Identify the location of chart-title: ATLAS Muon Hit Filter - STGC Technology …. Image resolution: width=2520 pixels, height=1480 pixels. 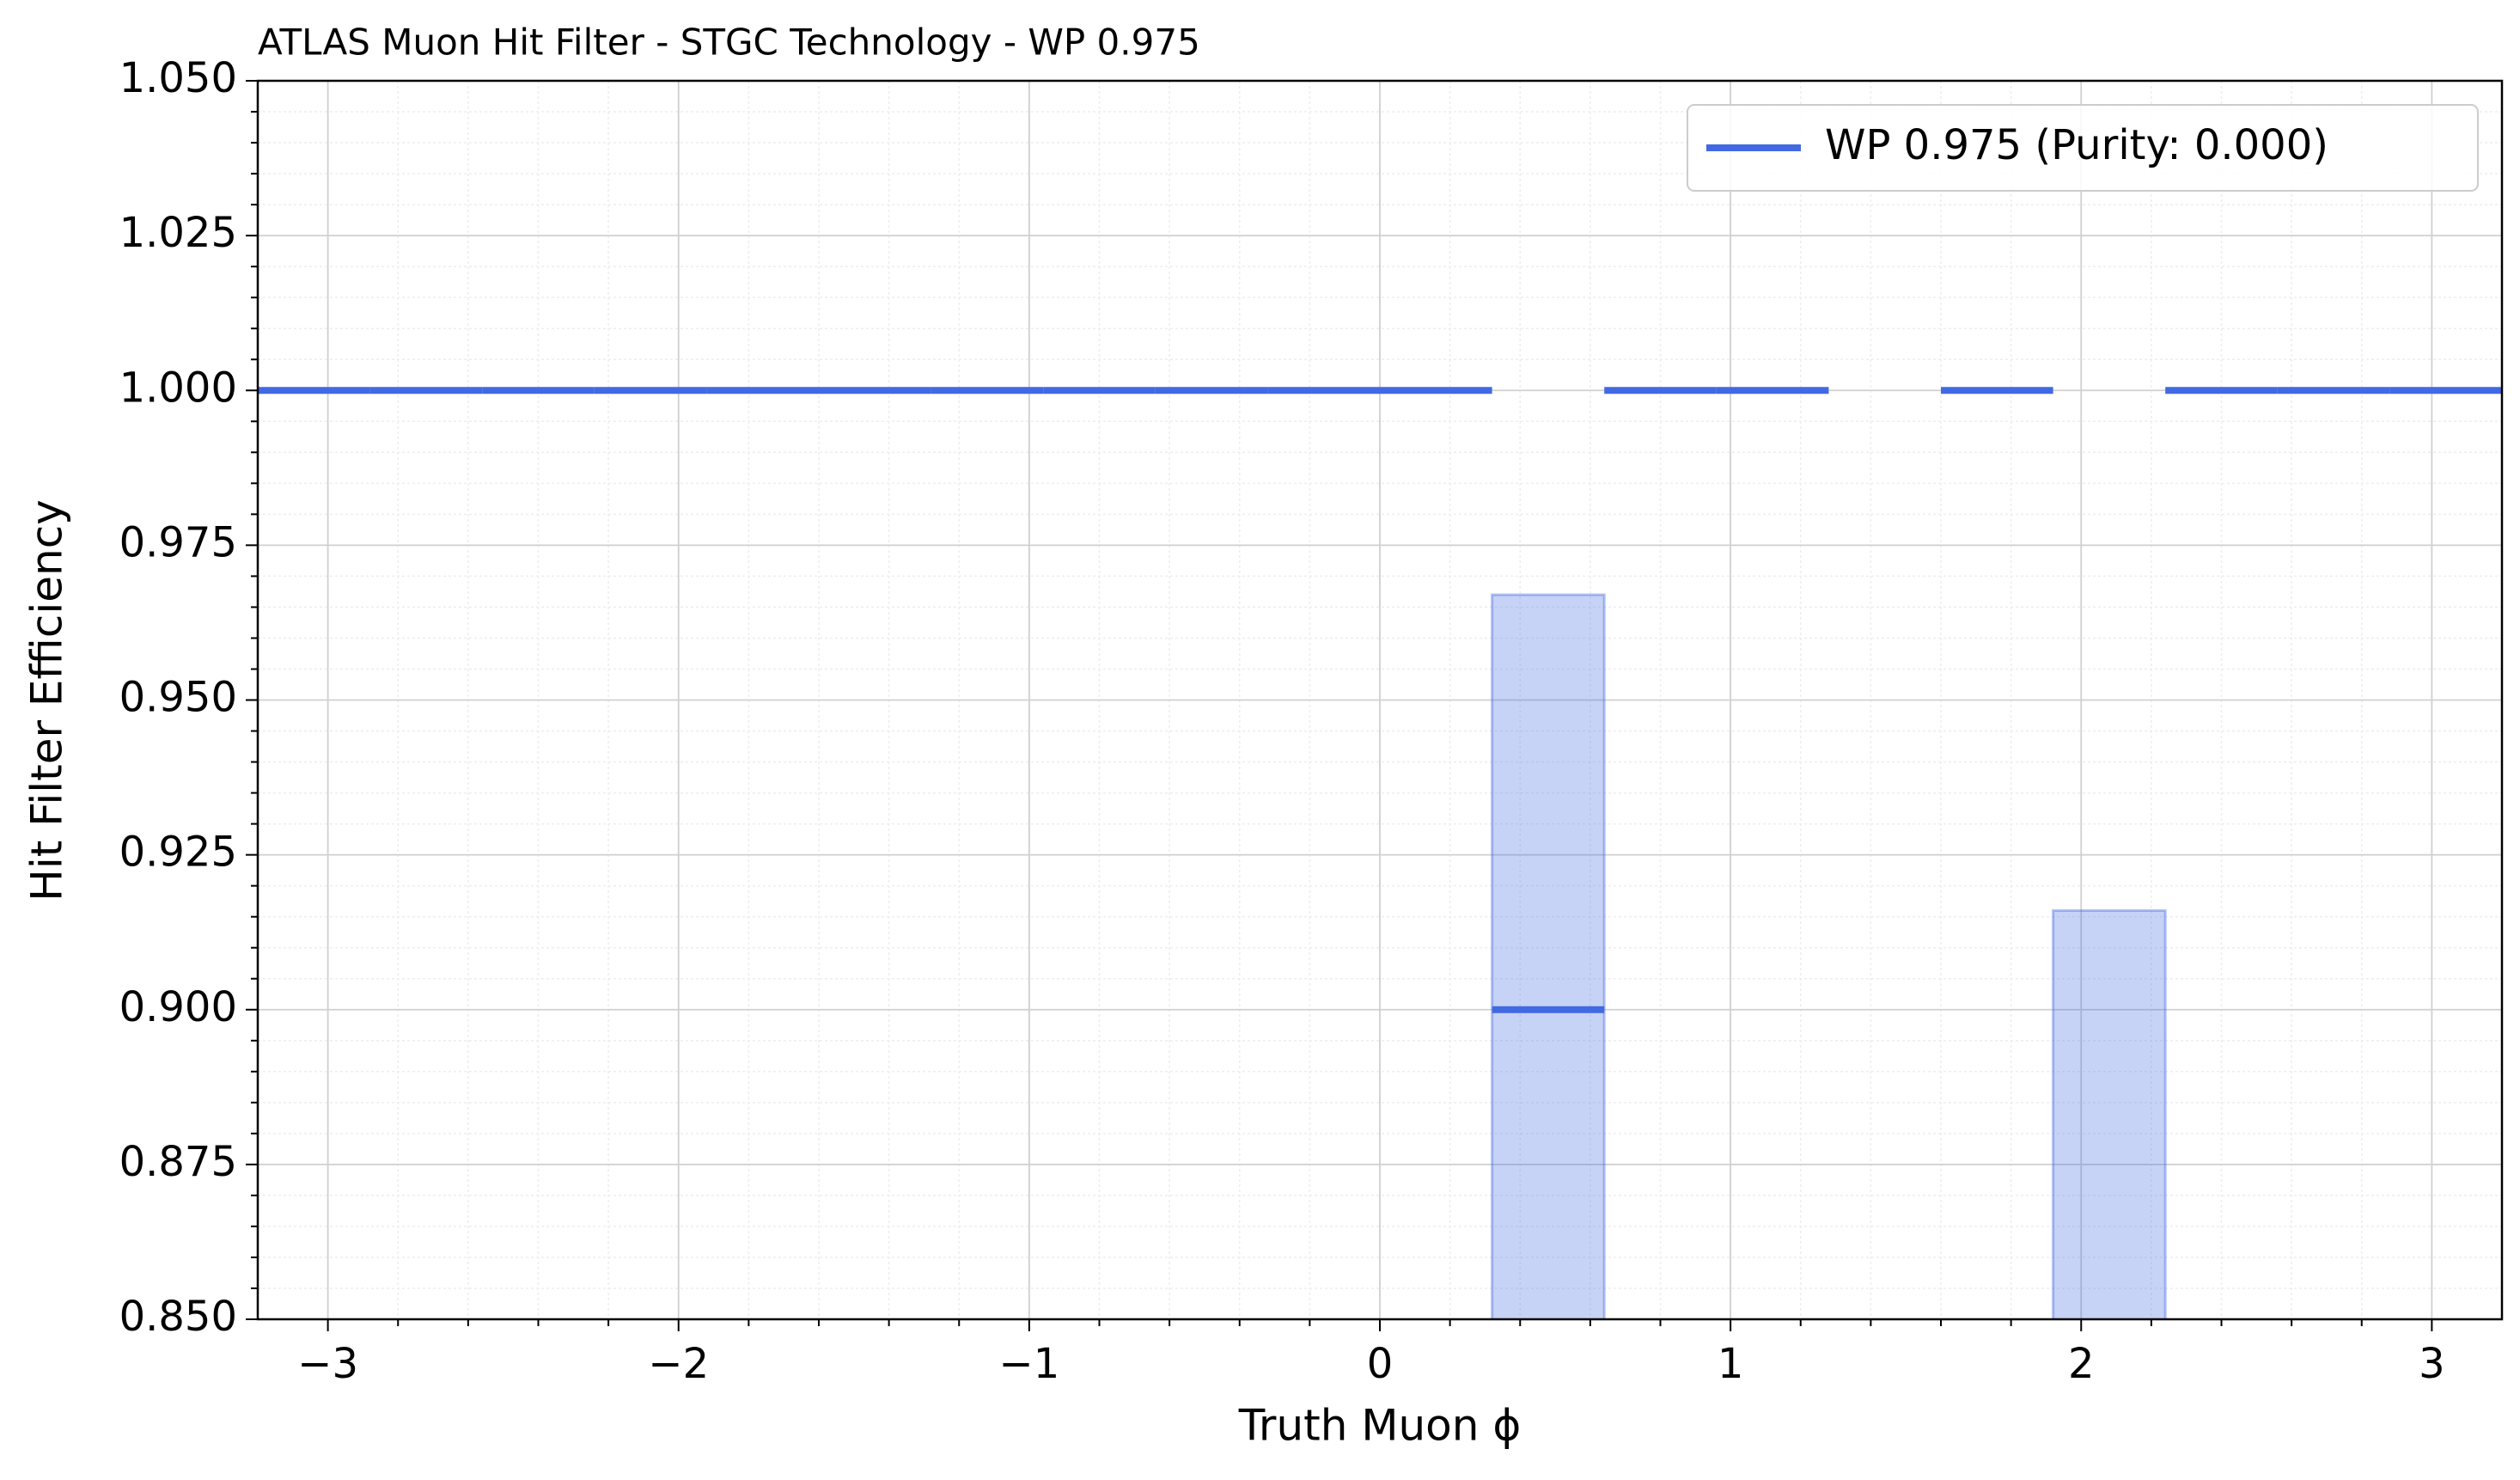
(729, 42).